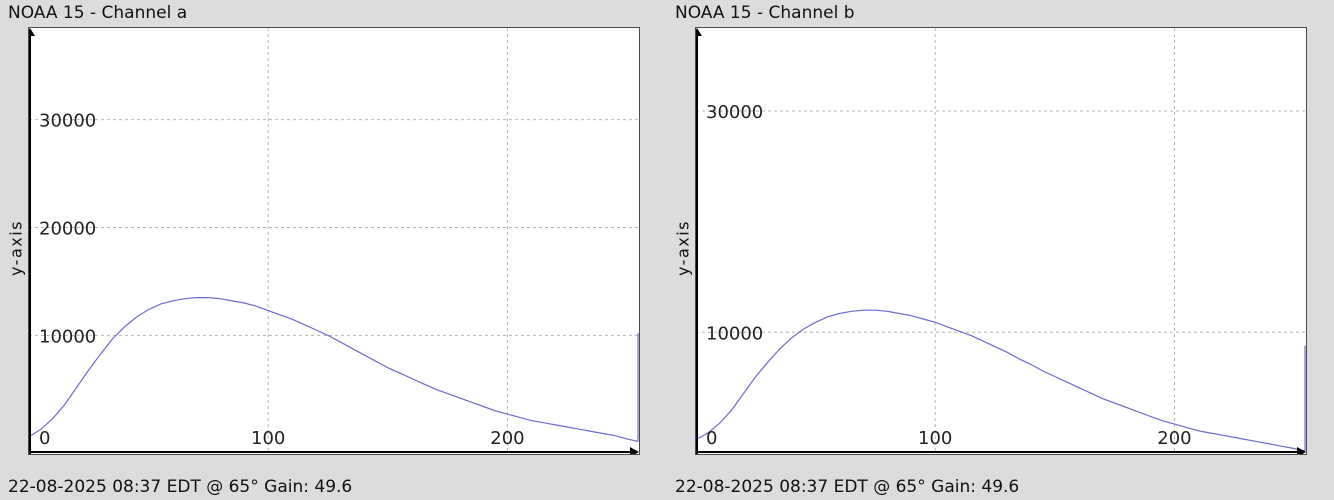 The height and width of the screenshot is (500, 1334). Describe the element at coordinates (67, 229) in the screenshot. I see `y-tick-label: 20000` at that location.